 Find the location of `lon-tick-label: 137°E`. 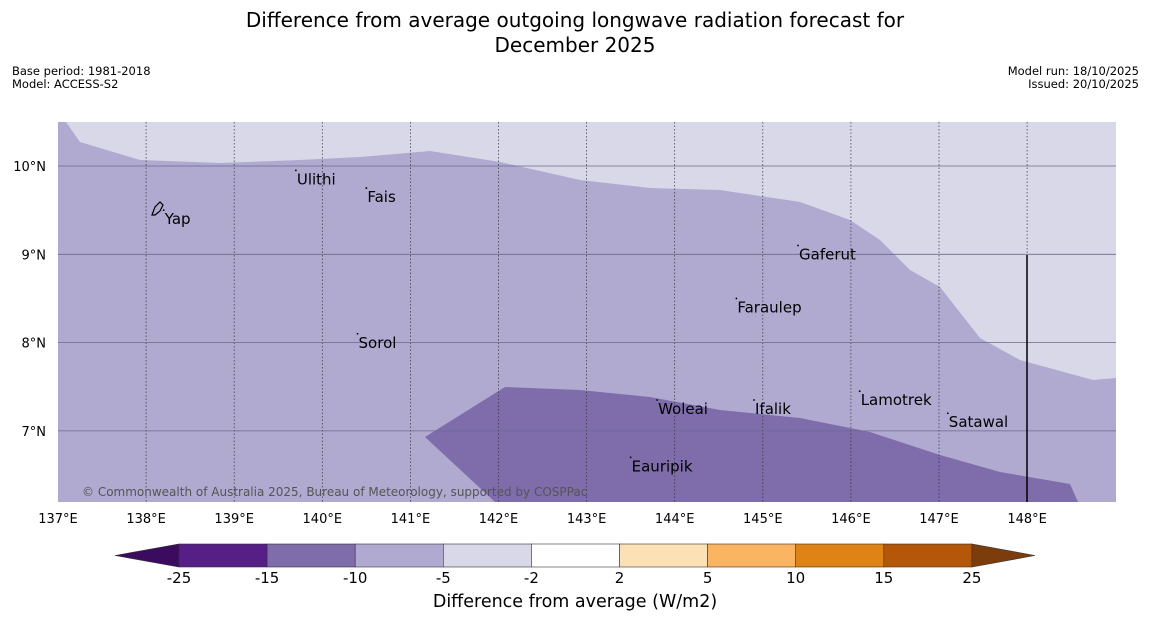

lon-tick-label: 137°E is located at coordinates (58, 519).